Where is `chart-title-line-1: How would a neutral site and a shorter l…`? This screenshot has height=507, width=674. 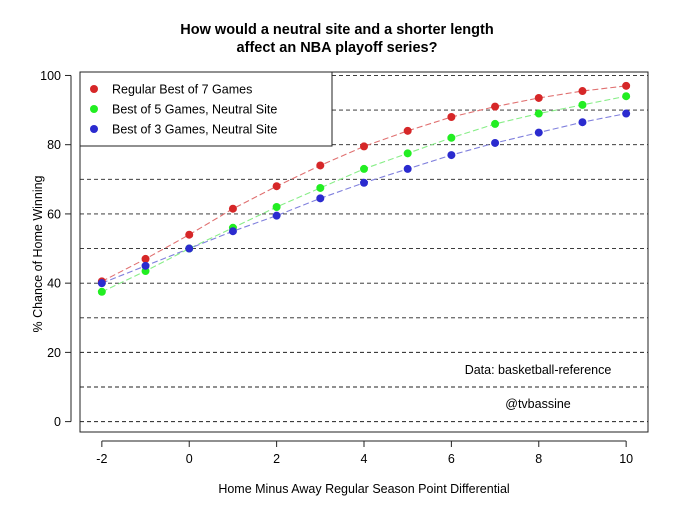 chart-title-line-1: How would a neutral site and a shorter l… is located at coordinates (337, 30).